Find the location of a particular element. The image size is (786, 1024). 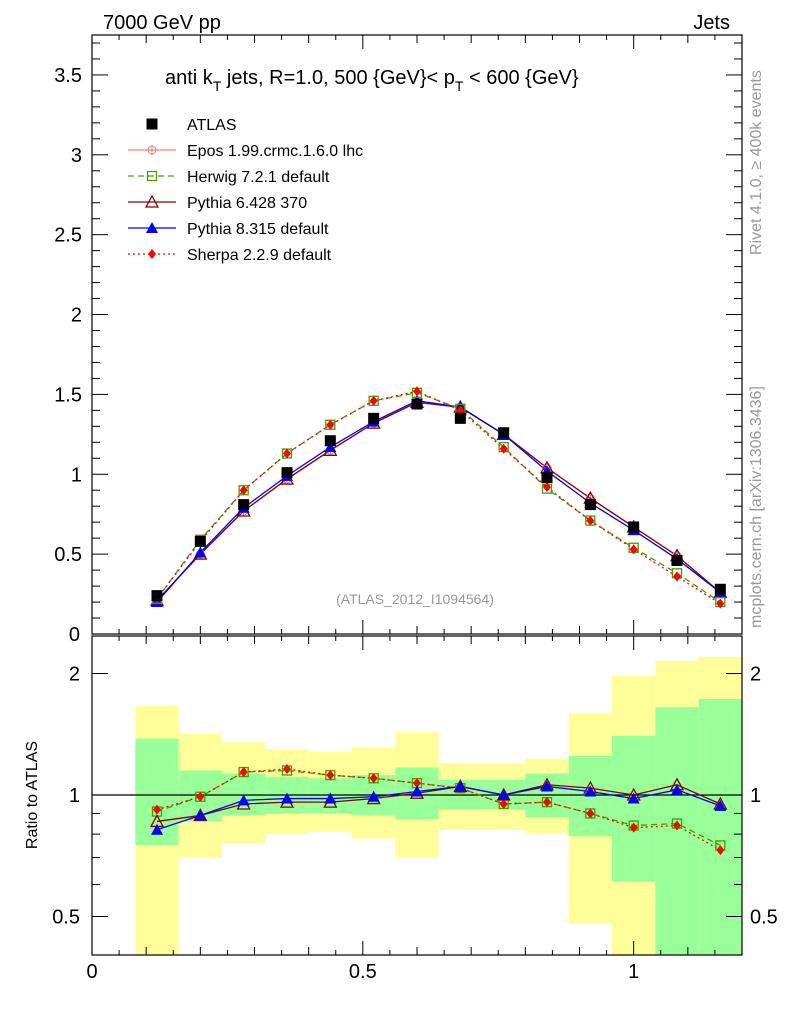

ratio-tick-label-right: 2 is located at coordinates (755, 675).